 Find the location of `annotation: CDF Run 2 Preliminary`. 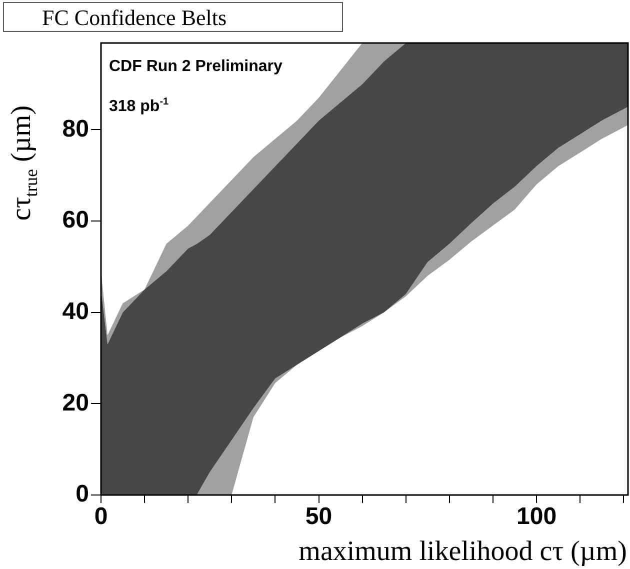

annotation: CDF Run 2 Preliminary is located at coordinates (195, 66).